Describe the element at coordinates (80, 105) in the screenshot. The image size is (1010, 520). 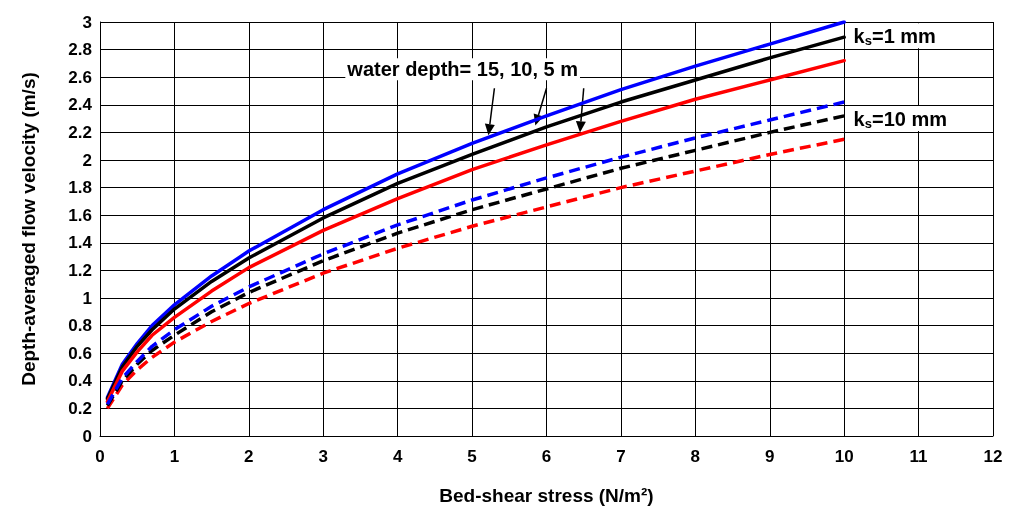
I see `y-tick-label: 2.4` at that location.